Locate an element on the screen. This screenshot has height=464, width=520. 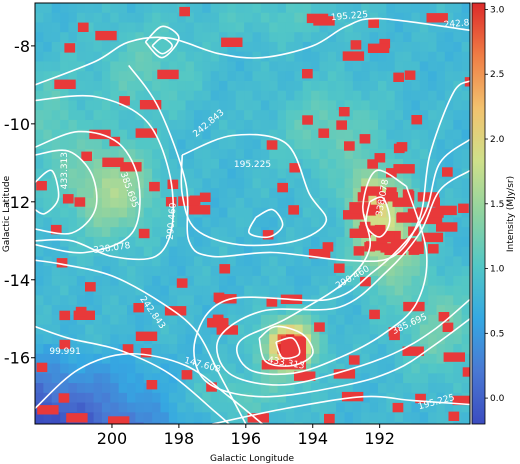
intensity-peak is located at coordinates (293, 353).